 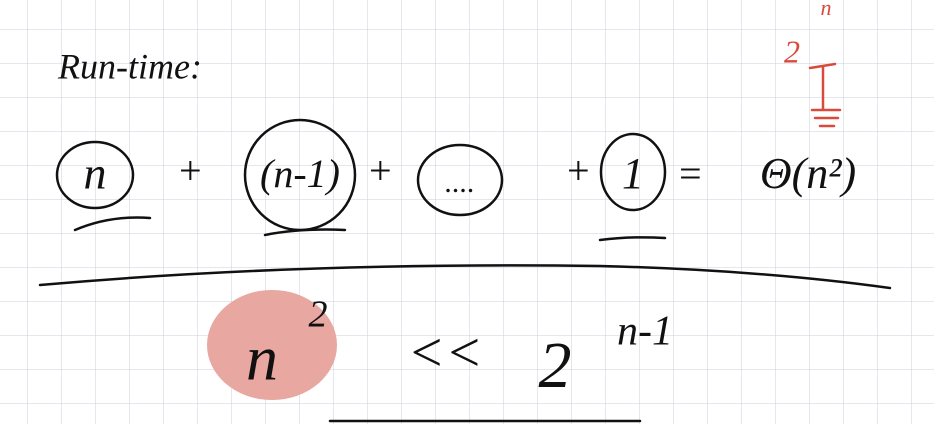 What do you see at coordinates (300, 173) in the screenshot?
I see `term: (n-1)` at bounding box center [300, 173].